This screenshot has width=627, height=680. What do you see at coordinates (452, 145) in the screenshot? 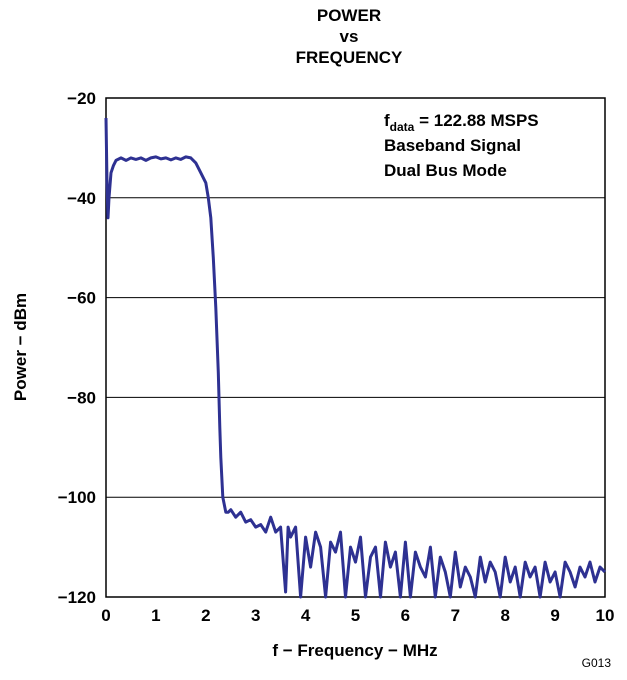
I see `annotation-signal-type: Baseband Signal` at bounding box center [452, 145].